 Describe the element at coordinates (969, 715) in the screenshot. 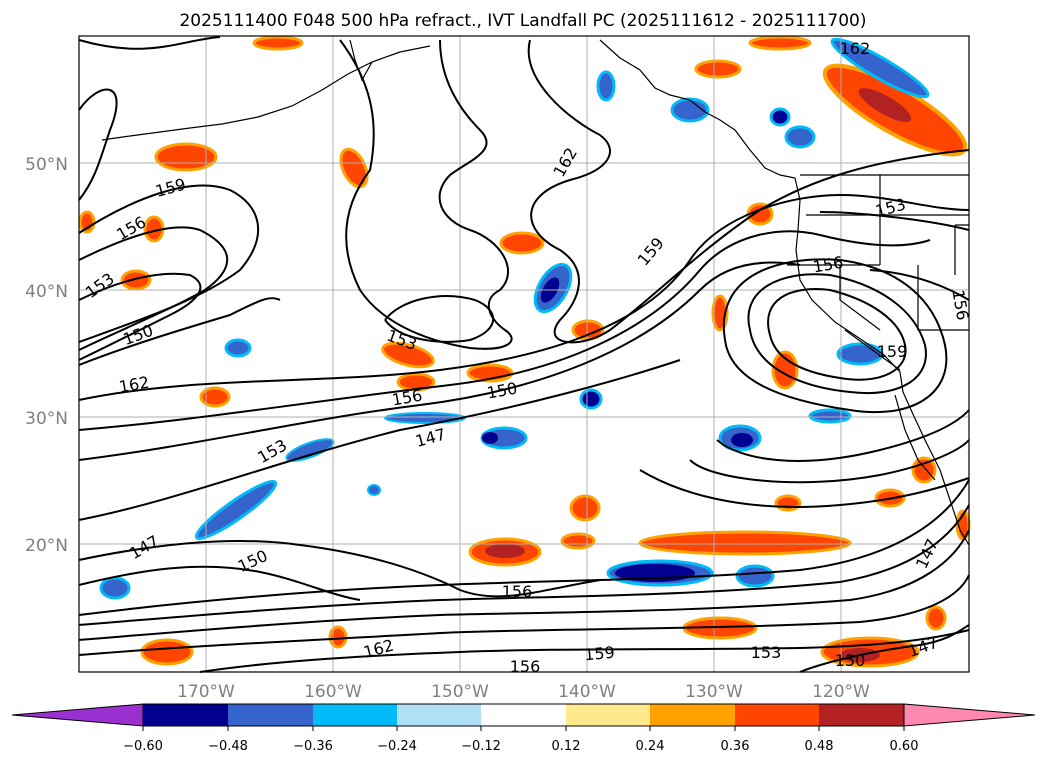

I see `colorbar-extend-high` at that location.